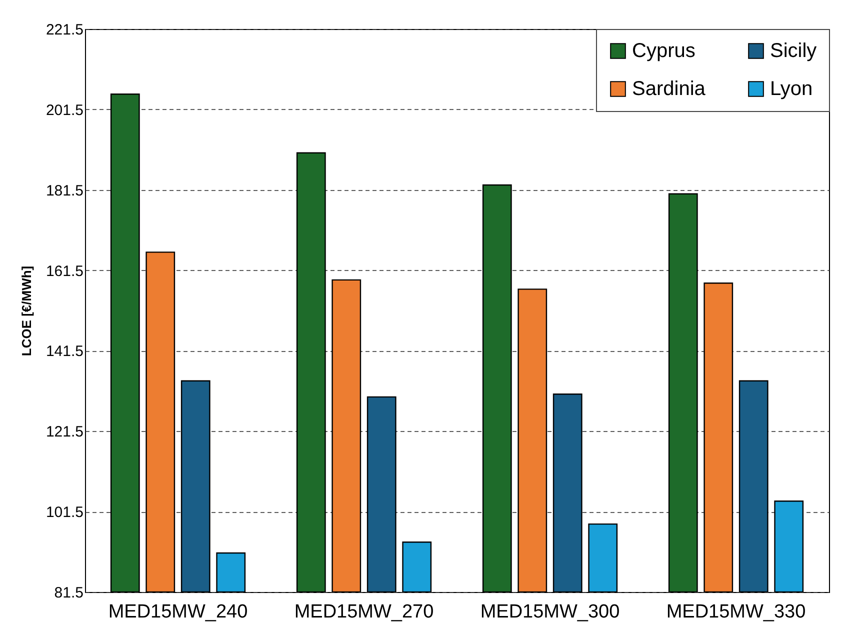 The height and width of the screenshot is (633, 865). What do you see at coordinates (69, 593) in the screenshot?
I see `y-tick-label: 81.5` at bounding box center [69, 593].